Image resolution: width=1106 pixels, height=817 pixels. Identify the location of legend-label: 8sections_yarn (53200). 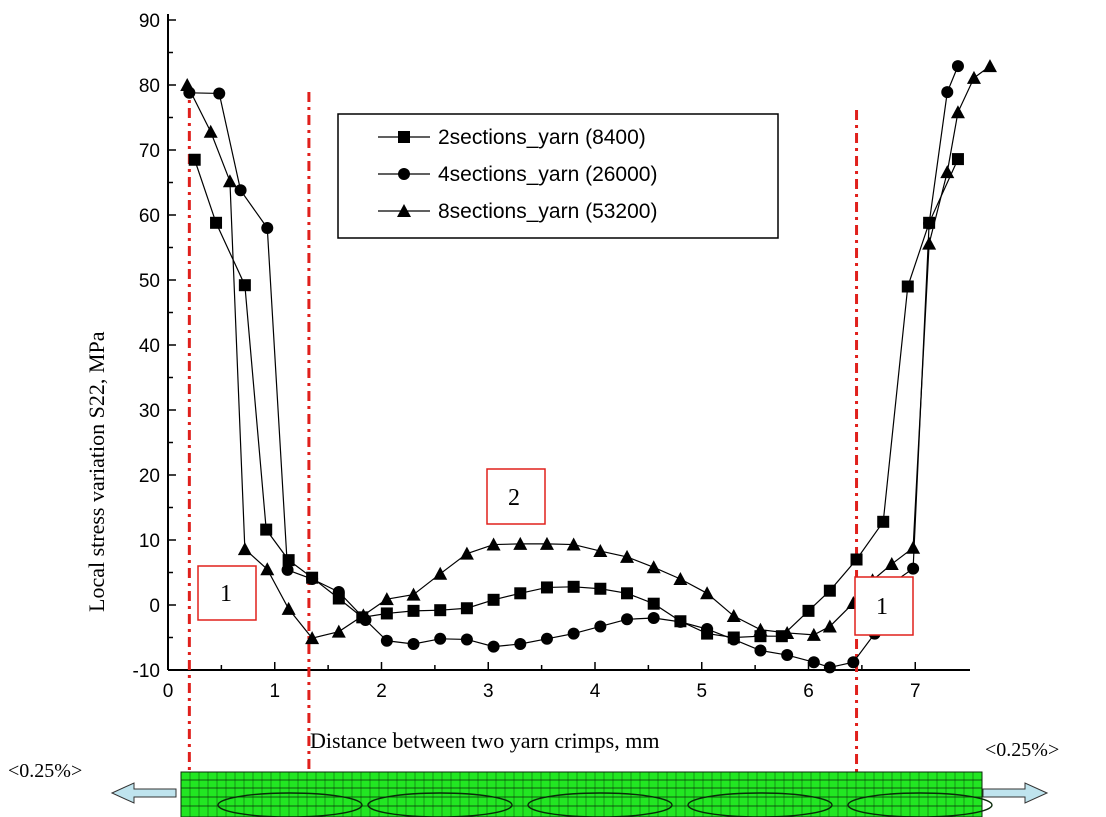
(547, 211).